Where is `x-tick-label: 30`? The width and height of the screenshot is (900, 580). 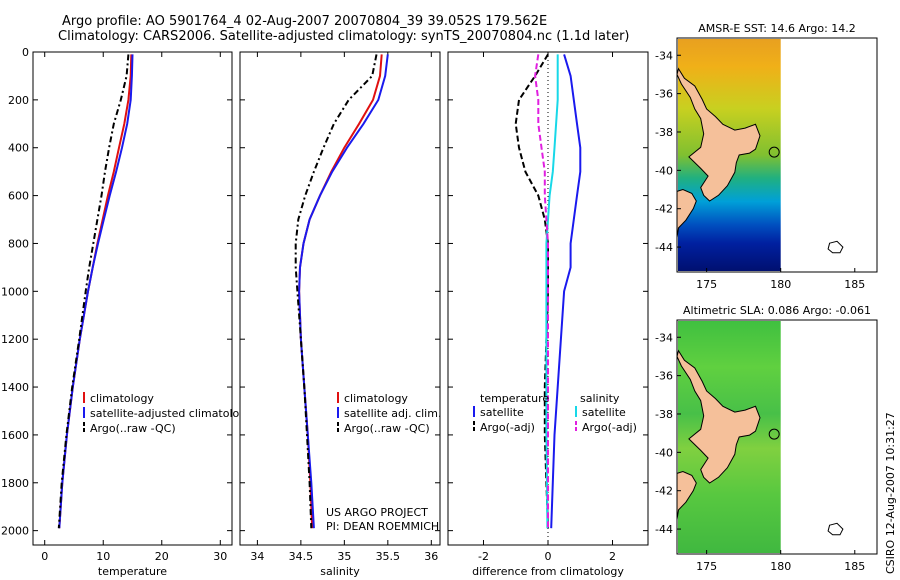
x-tick-label: 30 is located at coordinates (220, 556).